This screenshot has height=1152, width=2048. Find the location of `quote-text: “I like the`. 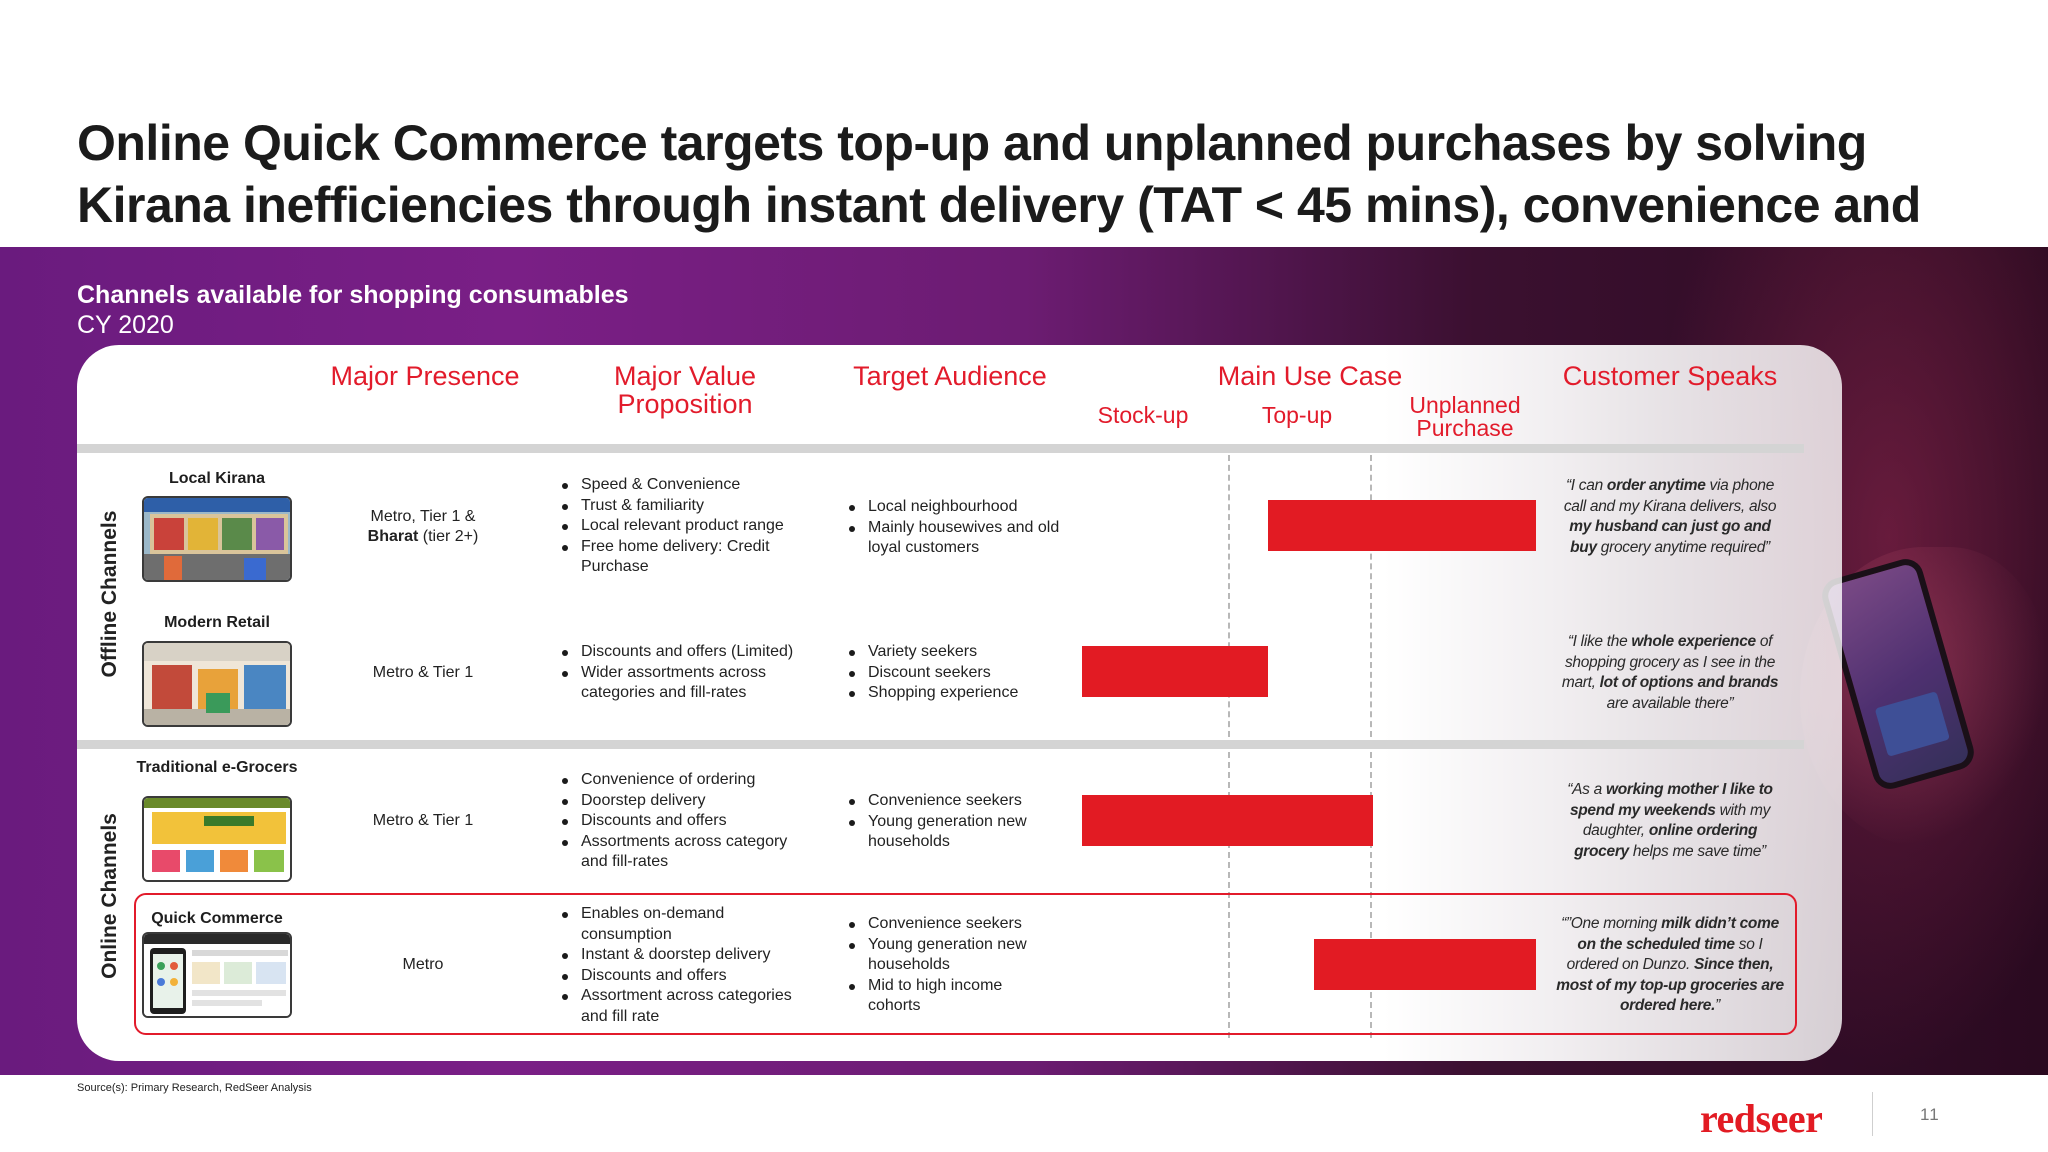

quote-text: “I like the is located at coordinates (1599, 641).